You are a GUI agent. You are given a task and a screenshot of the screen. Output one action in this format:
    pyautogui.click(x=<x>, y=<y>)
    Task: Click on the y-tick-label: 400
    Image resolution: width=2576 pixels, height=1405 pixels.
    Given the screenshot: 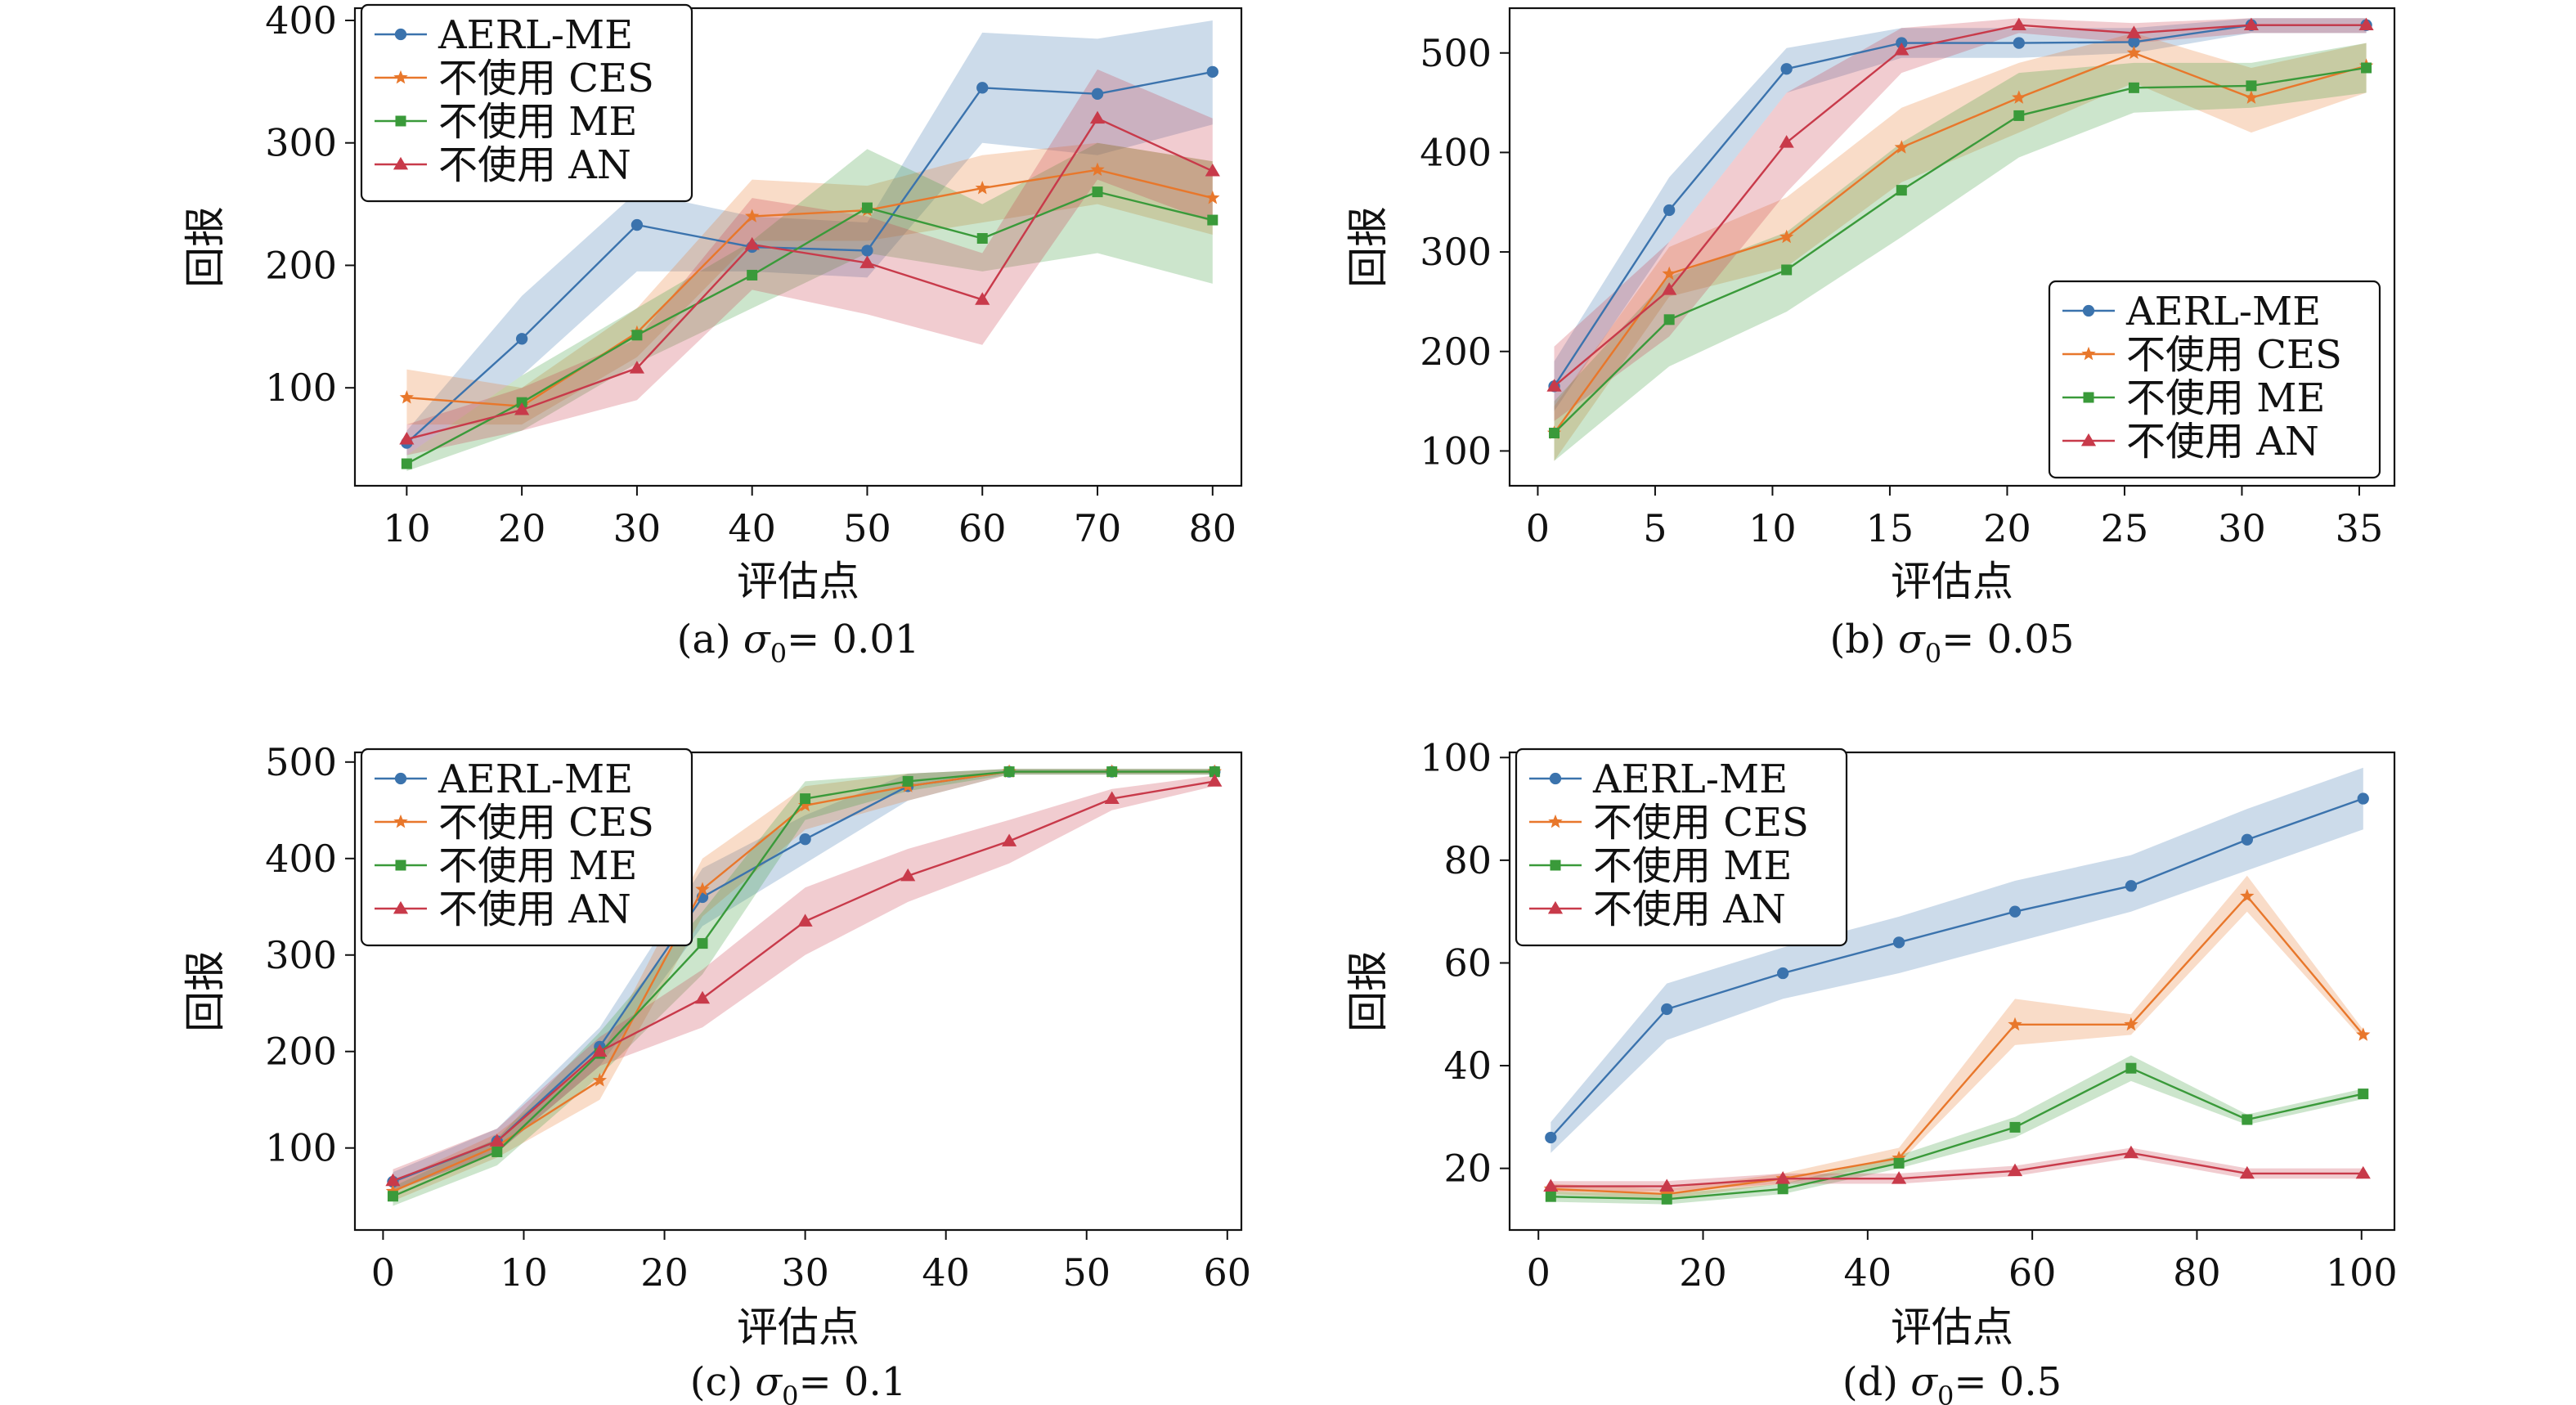 What is the action you would take?
    pyautogui.click(x=1456, y=152)
    